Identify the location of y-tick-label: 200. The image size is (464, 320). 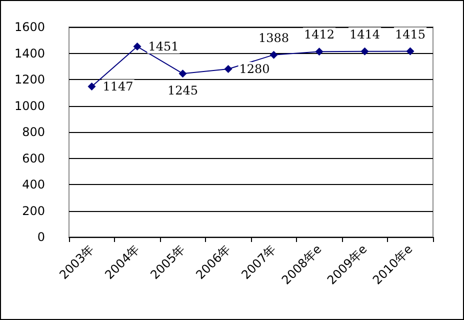
(33, 211).